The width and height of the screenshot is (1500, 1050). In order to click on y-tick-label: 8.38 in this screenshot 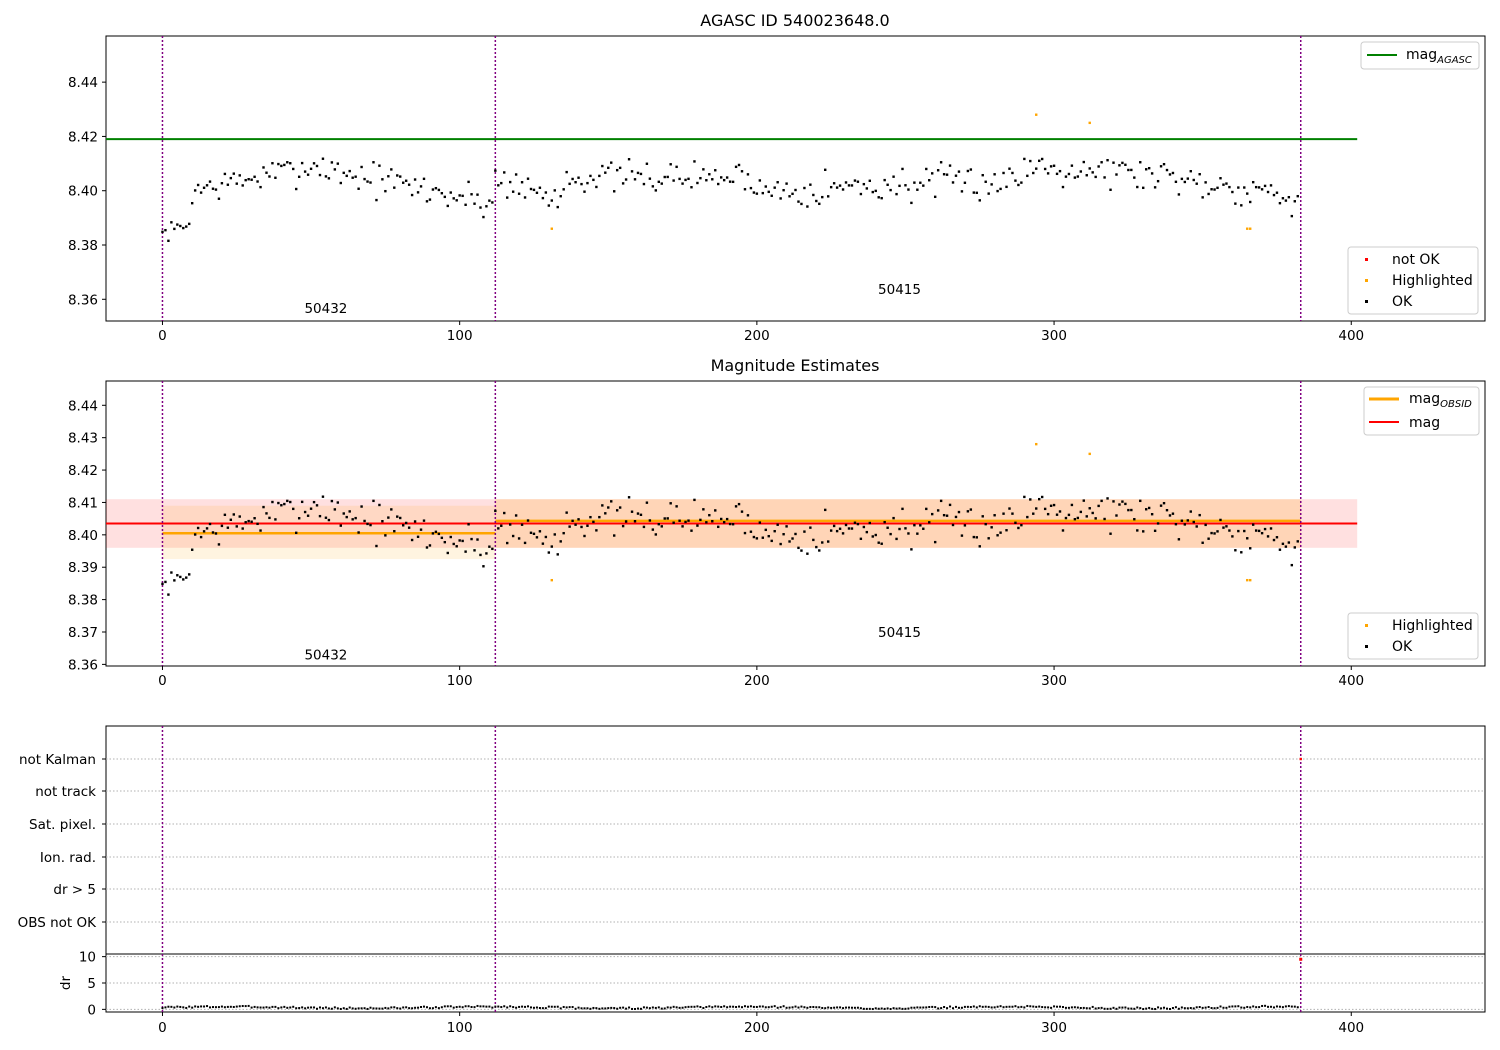, I will do `click(83, 246)`.